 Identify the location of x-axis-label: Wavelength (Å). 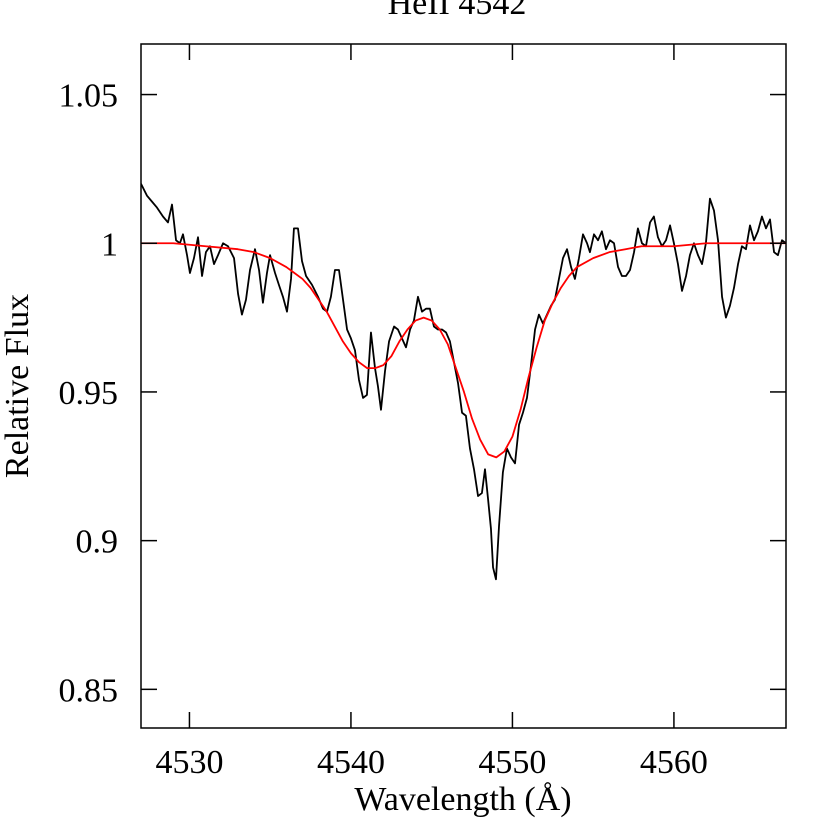
(462, 799).